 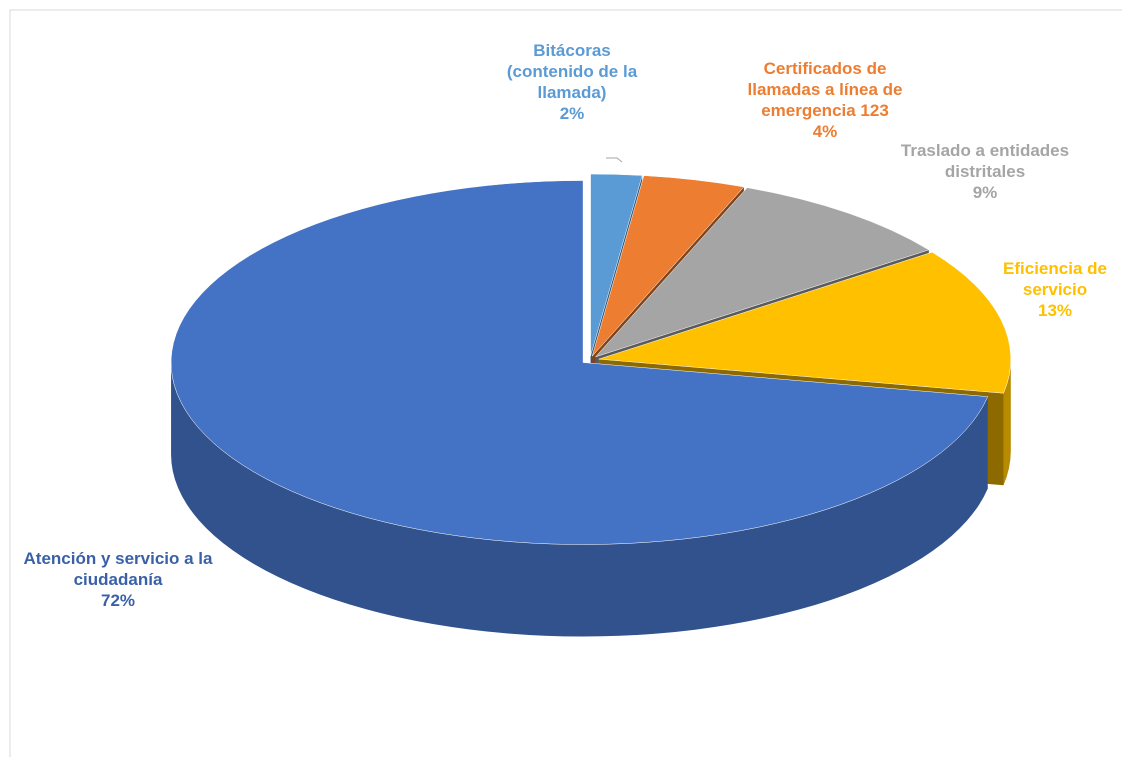 I want to click on slice-name: Traslado a entidades distritales, so click(x=985, y=161).